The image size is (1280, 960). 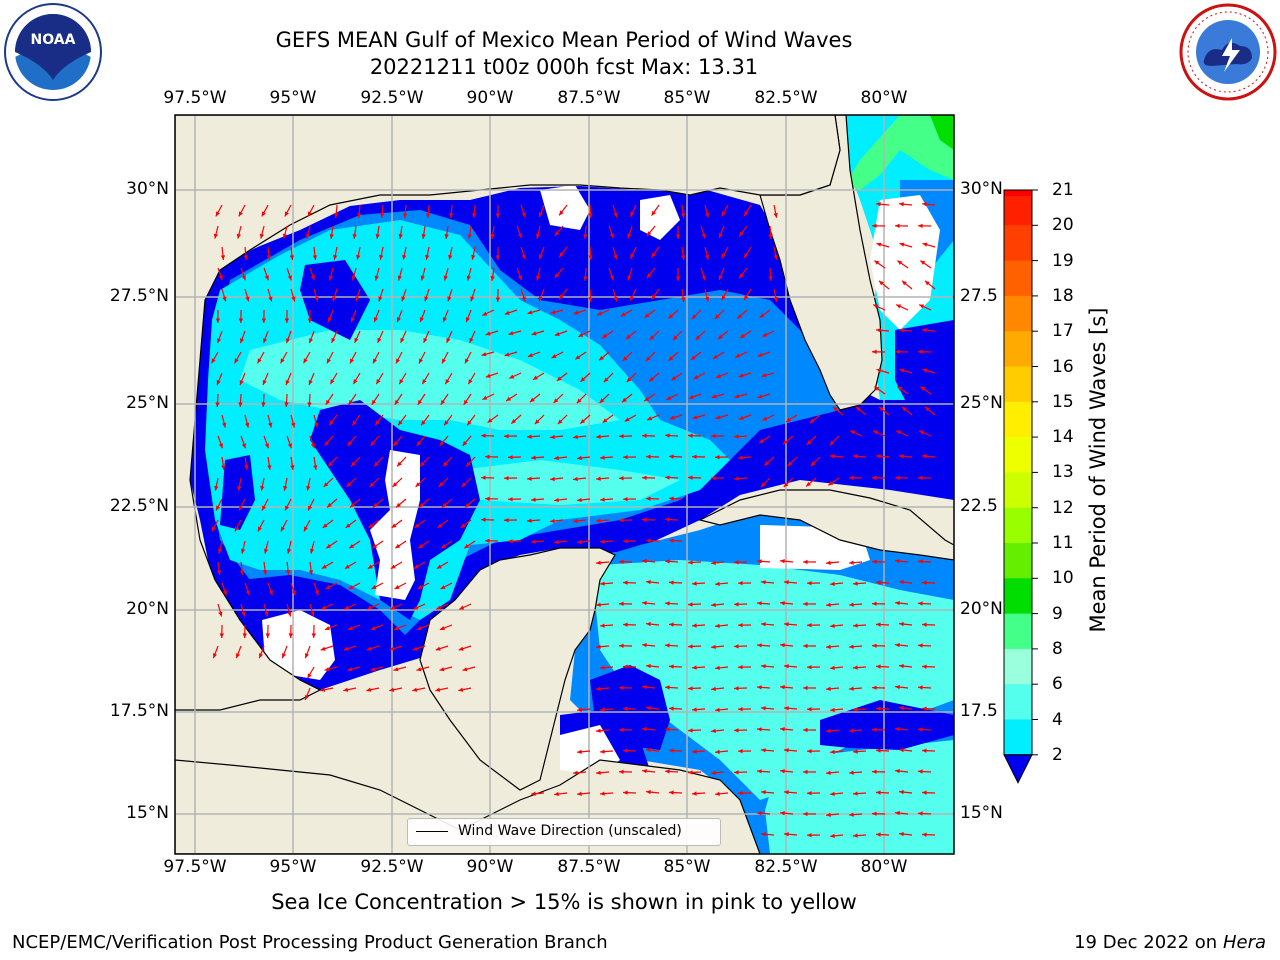 What do you see at coordinates (293, 98) in the screenshot?
I see `lon-label-top: 95°W` at bounding box center [293, 98].